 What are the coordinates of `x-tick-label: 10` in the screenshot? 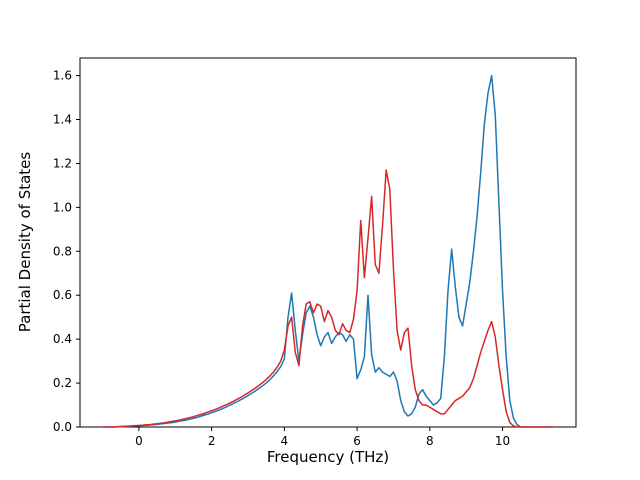 It's located at (502, 441).